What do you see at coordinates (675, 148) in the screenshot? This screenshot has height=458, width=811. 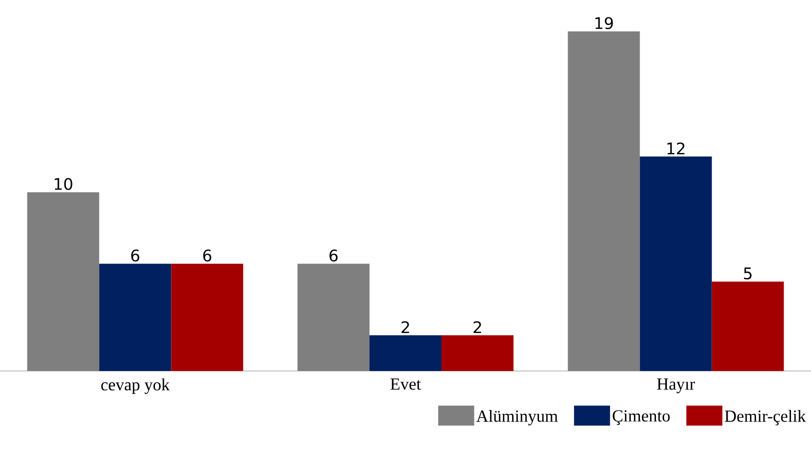 I see `data-label: 12` at bounding box center [675, 148].